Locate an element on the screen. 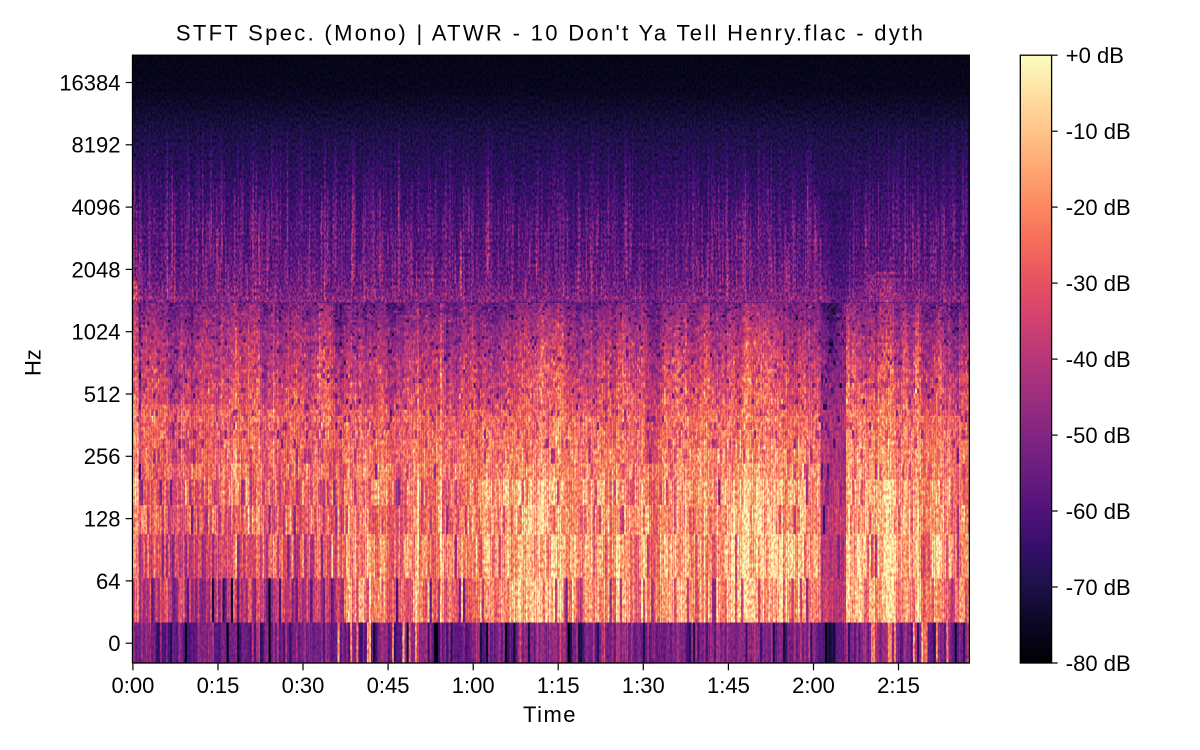 The width and height of the screenshot is (1200, 750). svg-text: 1:30 is located at coordinates (643, 685).